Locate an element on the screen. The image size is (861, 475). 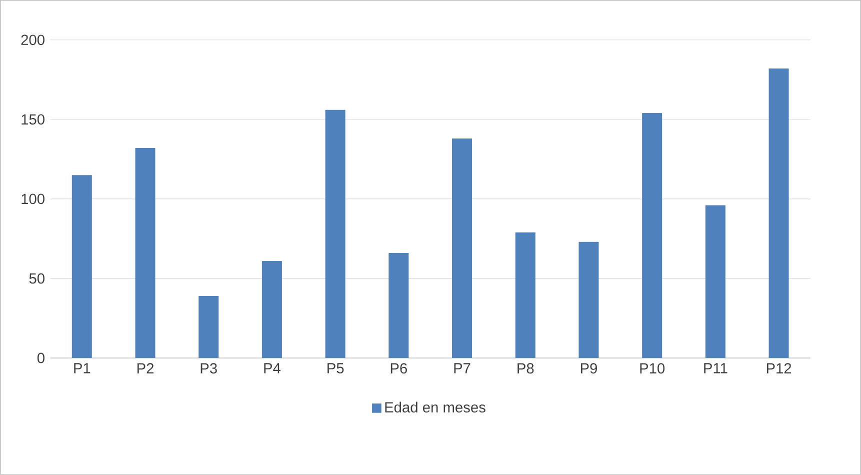
x-tick-label: P4 is located at coordinates (272, 368).